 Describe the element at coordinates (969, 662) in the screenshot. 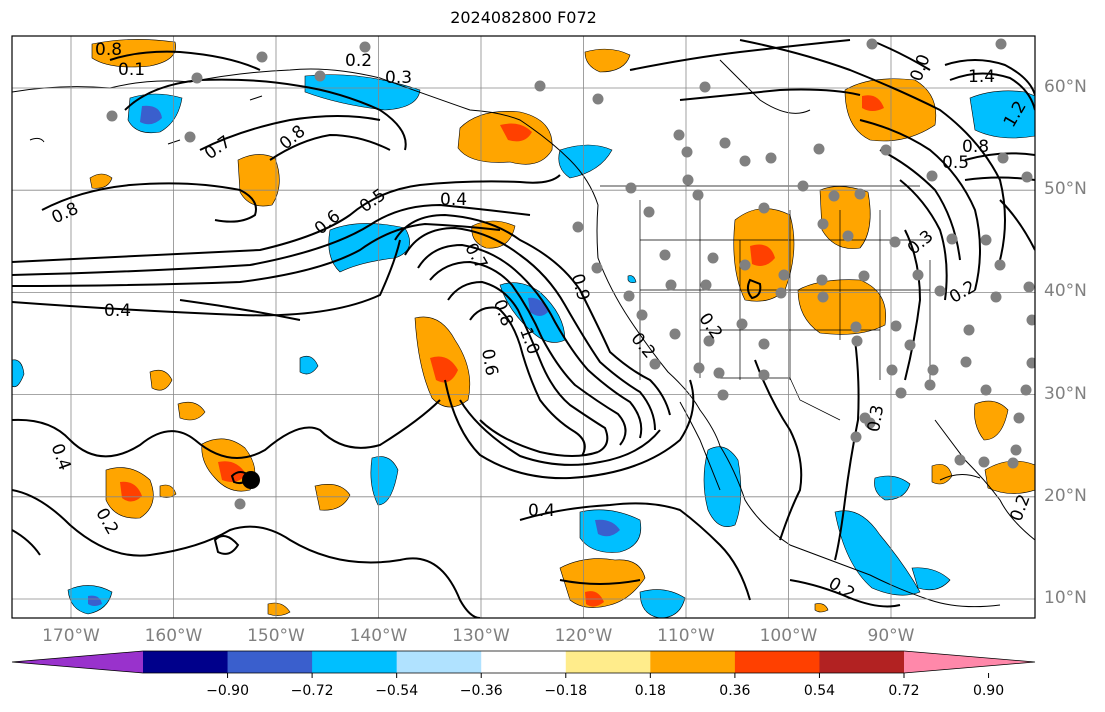

I see `colorbar-extend-high` at that location.